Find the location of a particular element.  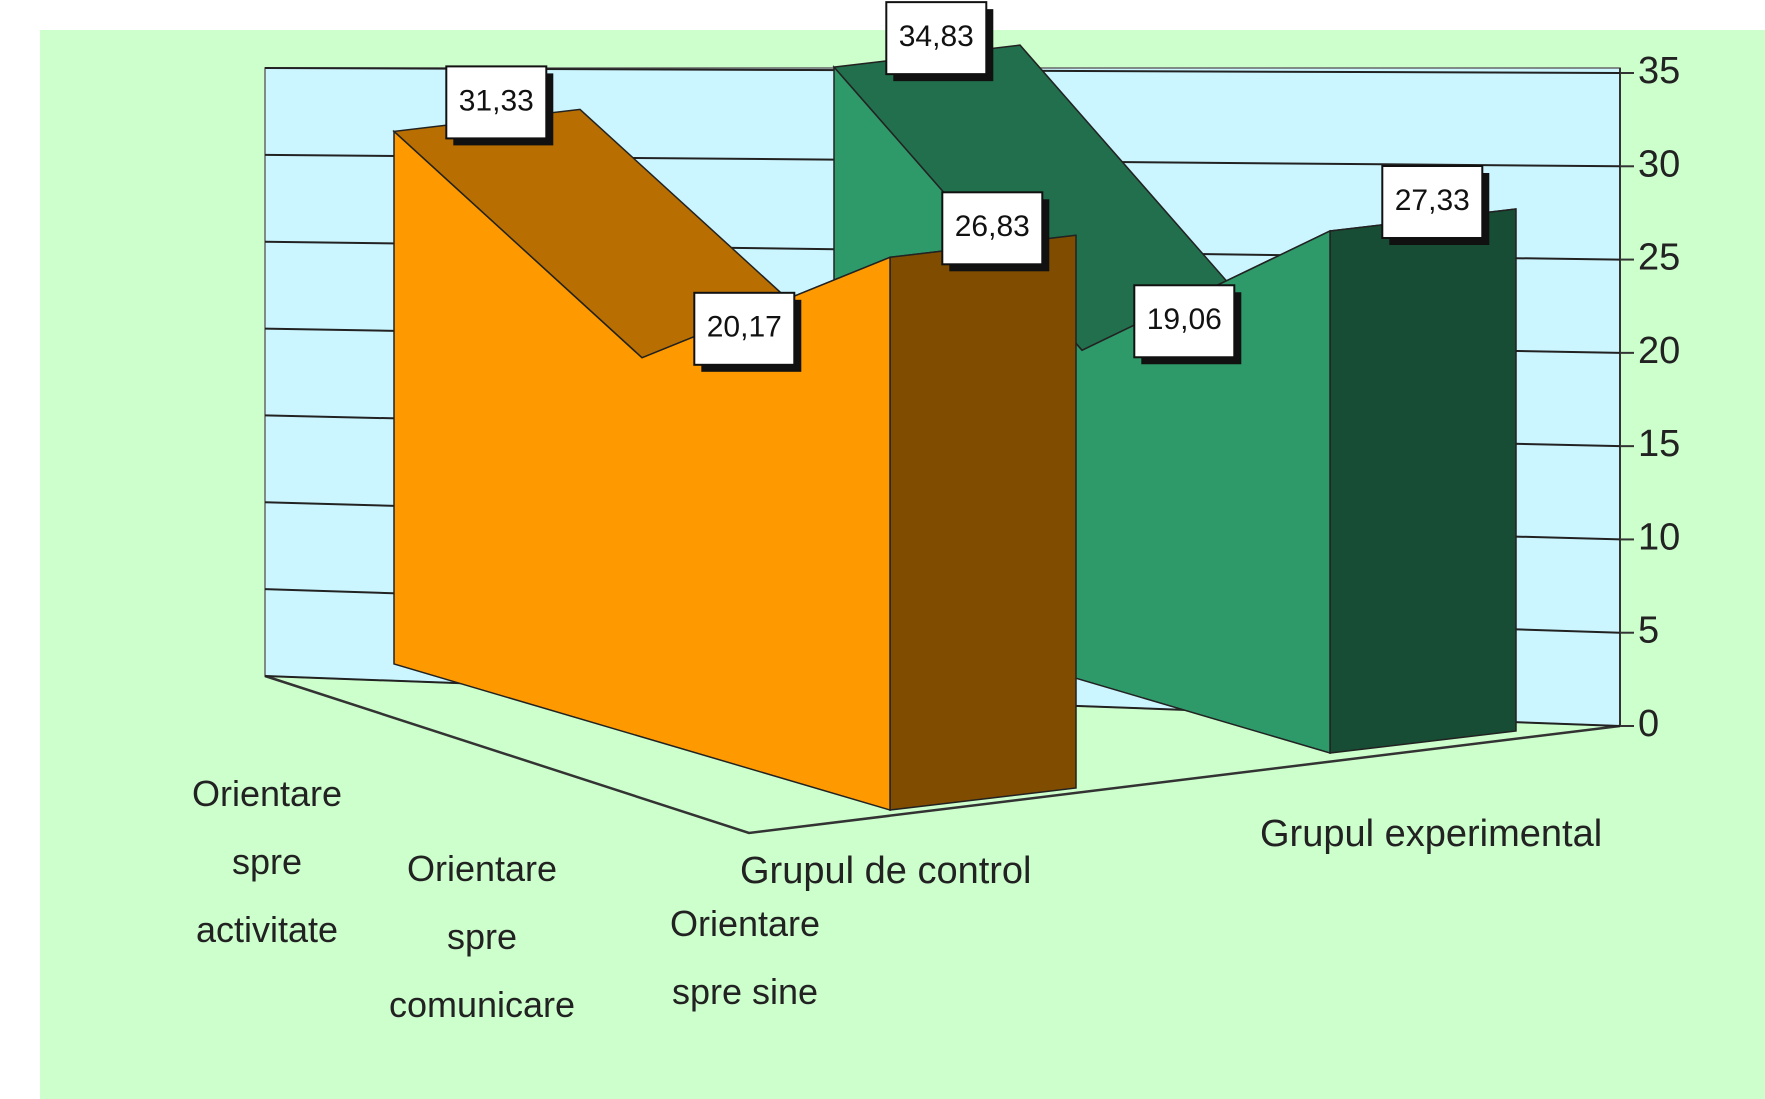

y-tick-label: 30 is located at coordinates (1659, 164).